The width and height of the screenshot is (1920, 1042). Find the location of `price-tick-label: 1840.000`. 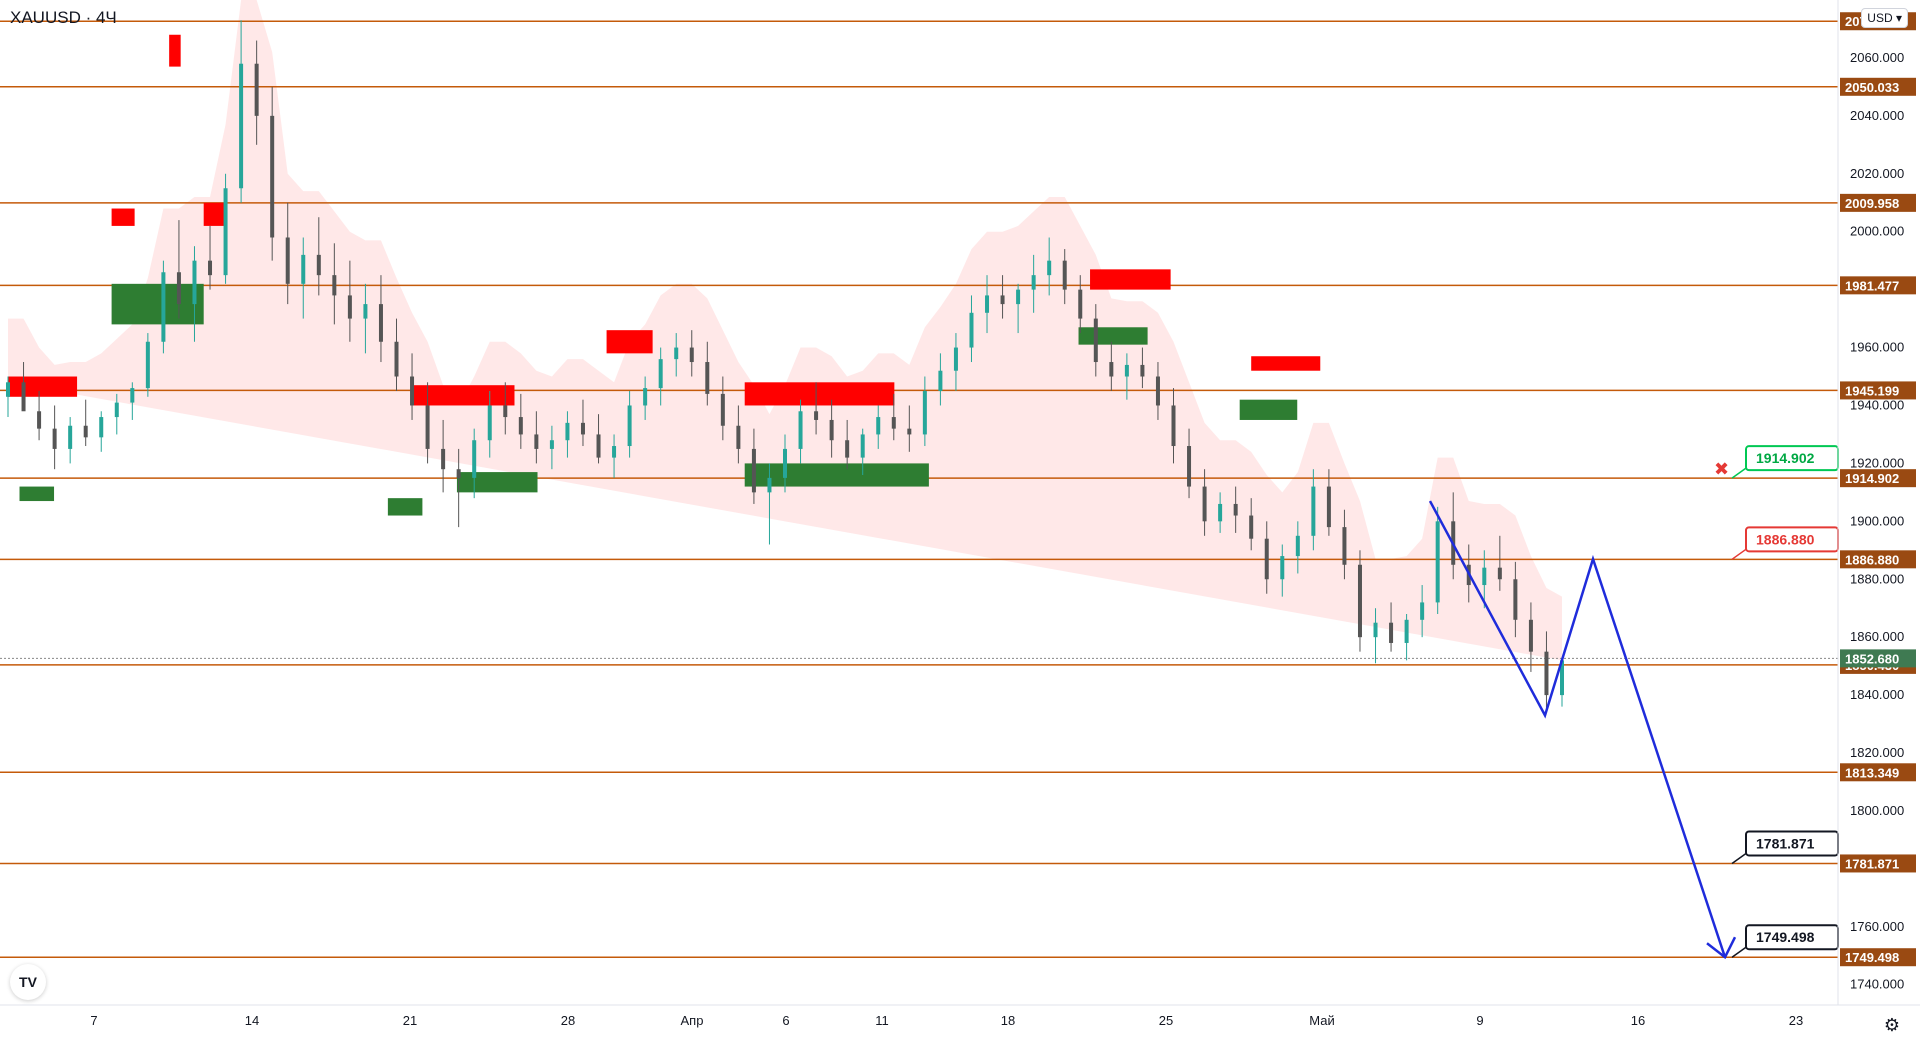

price-tick-label: 1840.000 is located at coordinates (1877, 694).